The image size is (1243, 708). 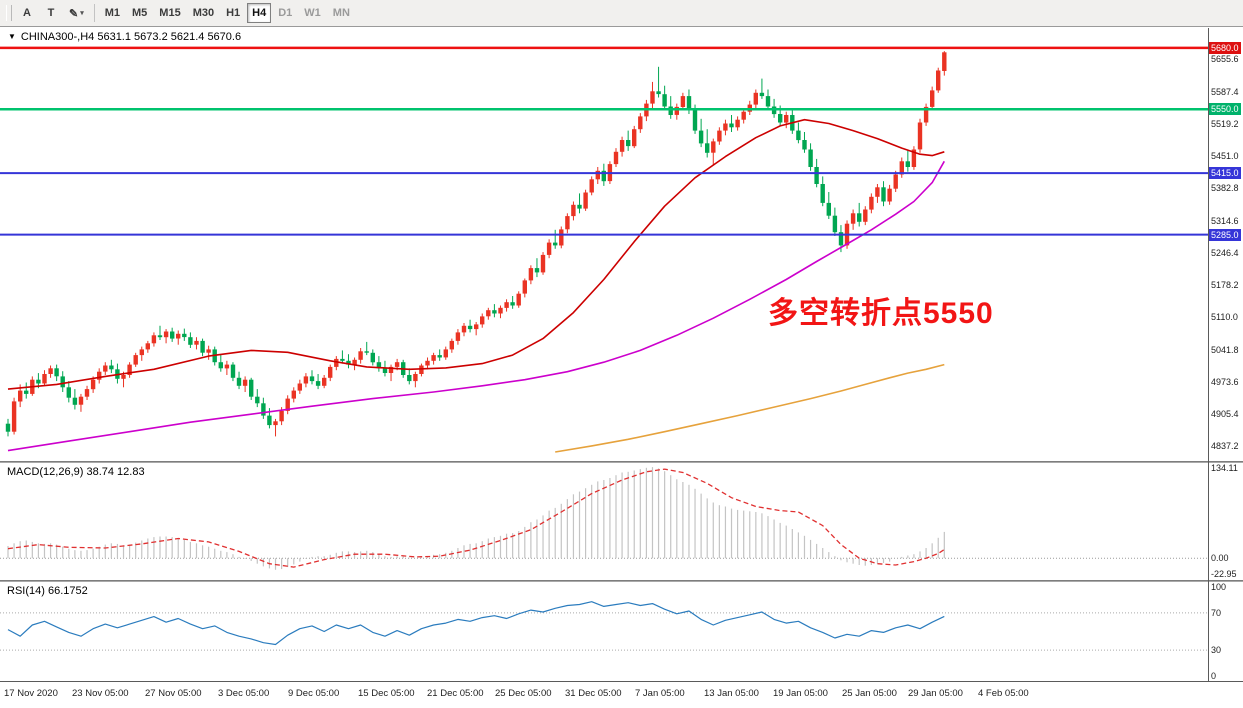 What do you see at coordinates (621, 681) in the screenshot?
I see `time-axis-border` at bounding box center [621, 681].